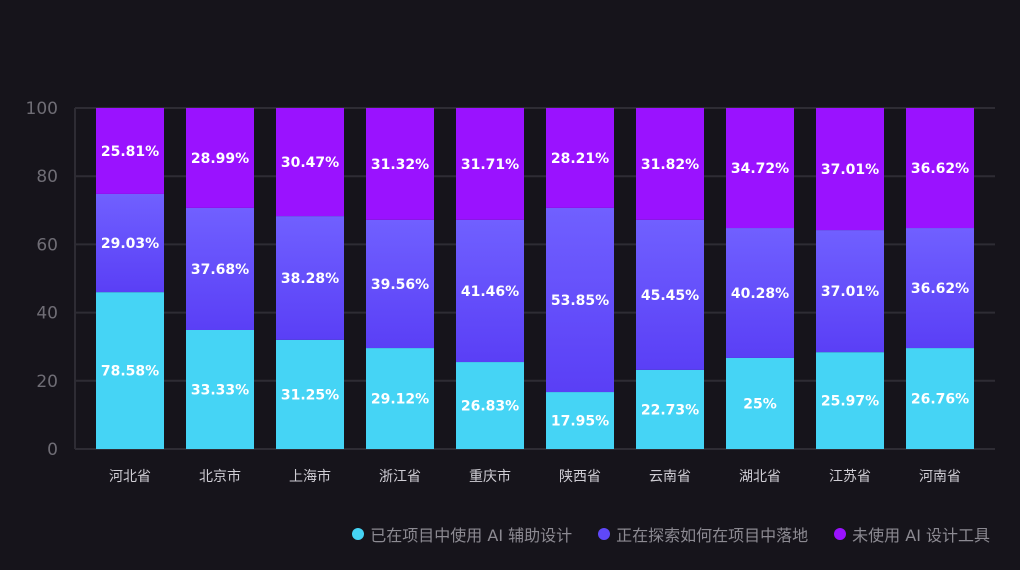 The width and height of the screenshot is (1020, 570). I want to click on data-label: 29.12%, so click(400, 400).